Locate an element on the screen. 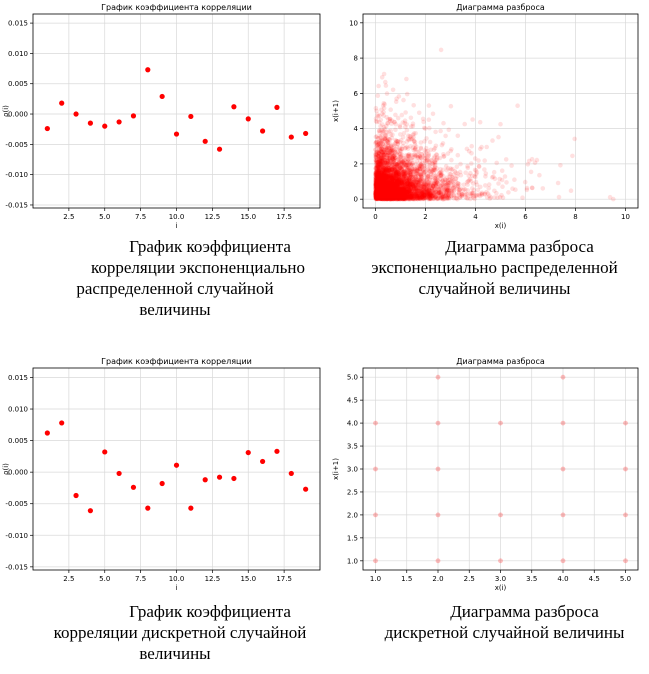  x-tick-label: 17.5 is located at coordinates (284, 217).